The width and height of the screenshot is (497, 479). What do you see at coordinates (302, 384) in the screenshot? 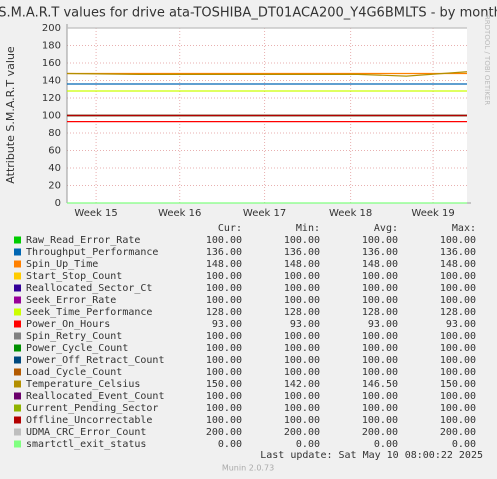
I see `legend-stat: 142.00` at bounding box center [302, 384].